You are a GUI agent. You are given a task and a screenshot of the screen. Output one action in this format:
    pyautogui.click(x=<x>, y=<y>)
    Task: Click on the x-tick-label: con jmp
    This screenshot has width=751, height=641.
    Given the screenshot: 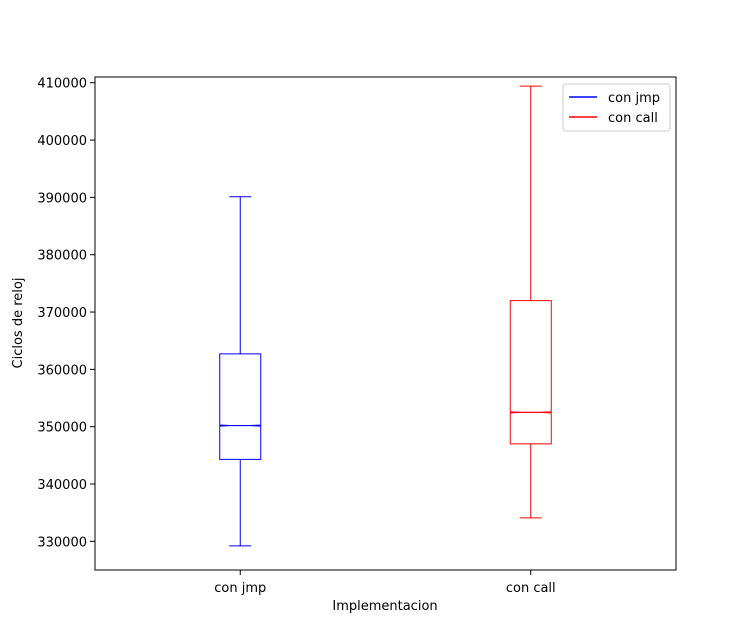 What is the action you would take?
    pyautogui.click(x=240, y=588)
    